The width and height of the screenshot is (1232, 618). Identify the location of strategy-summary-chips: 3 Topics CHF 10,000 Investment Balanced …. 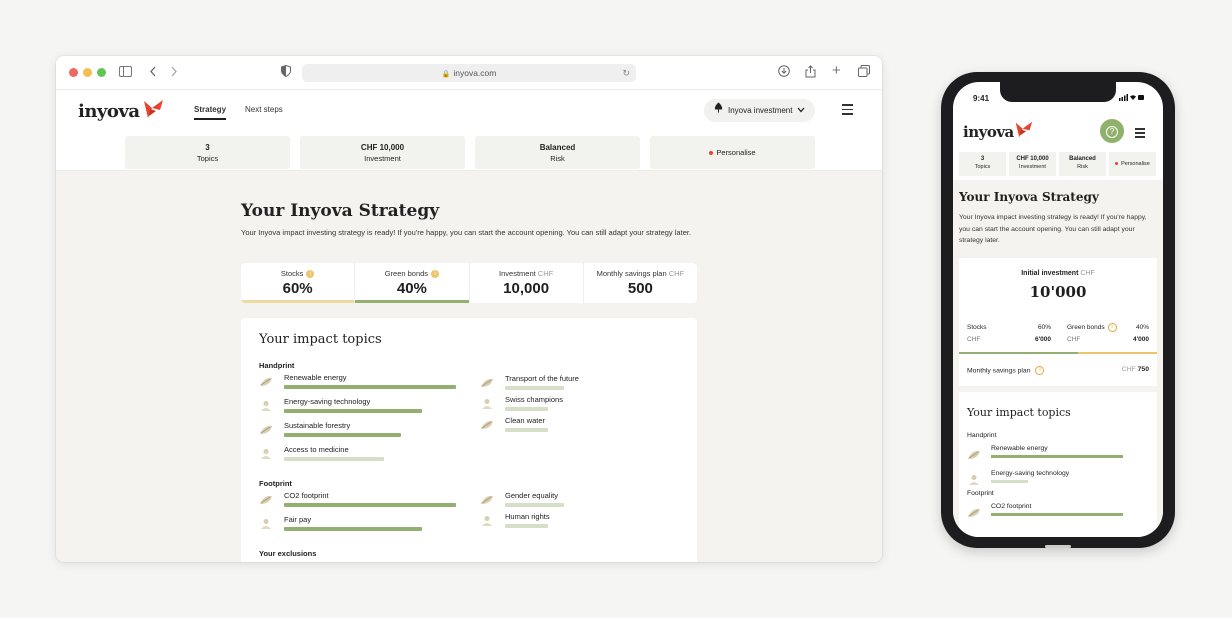
(470, 152).